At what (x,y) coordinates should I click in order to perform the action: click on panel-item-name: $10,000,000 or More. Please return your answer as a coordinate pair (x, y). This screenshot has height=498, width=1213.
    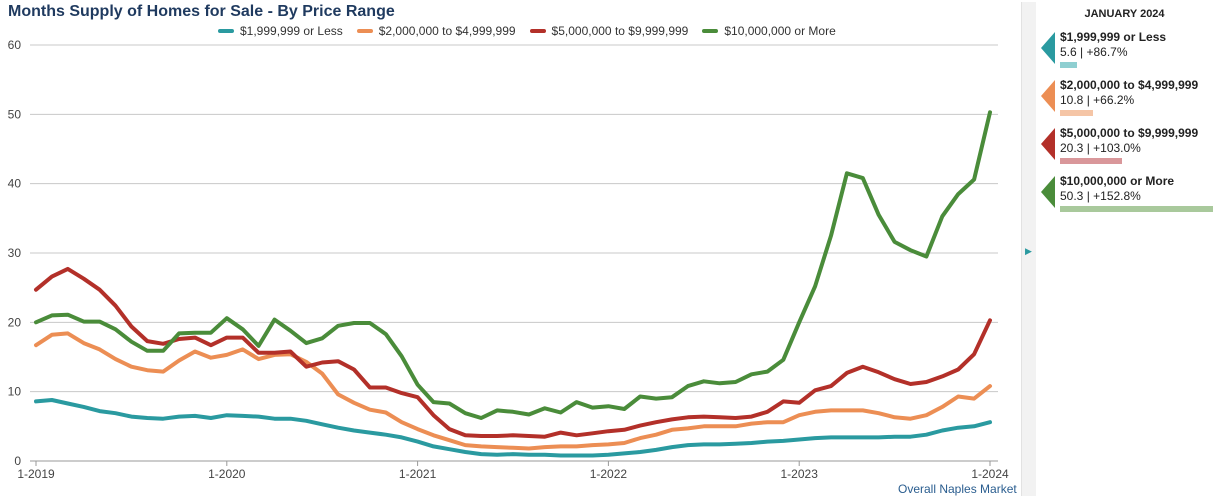
    Looking at the image, I should click on (1117, 181).